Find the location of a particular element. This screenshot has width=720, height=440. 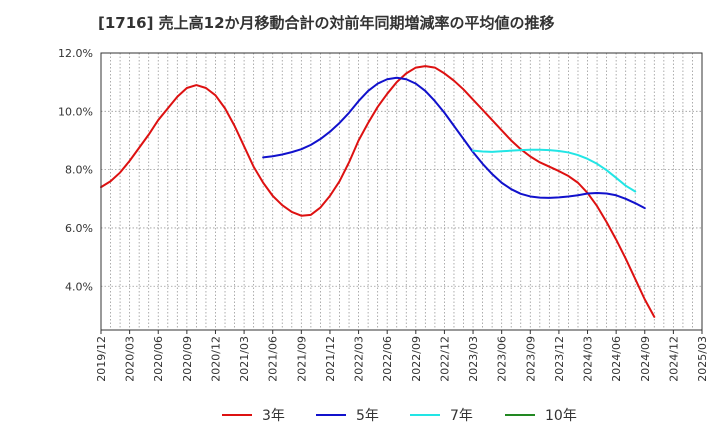

legend: 3年 5年 7年 10年 is located at coordinates (360, 415).